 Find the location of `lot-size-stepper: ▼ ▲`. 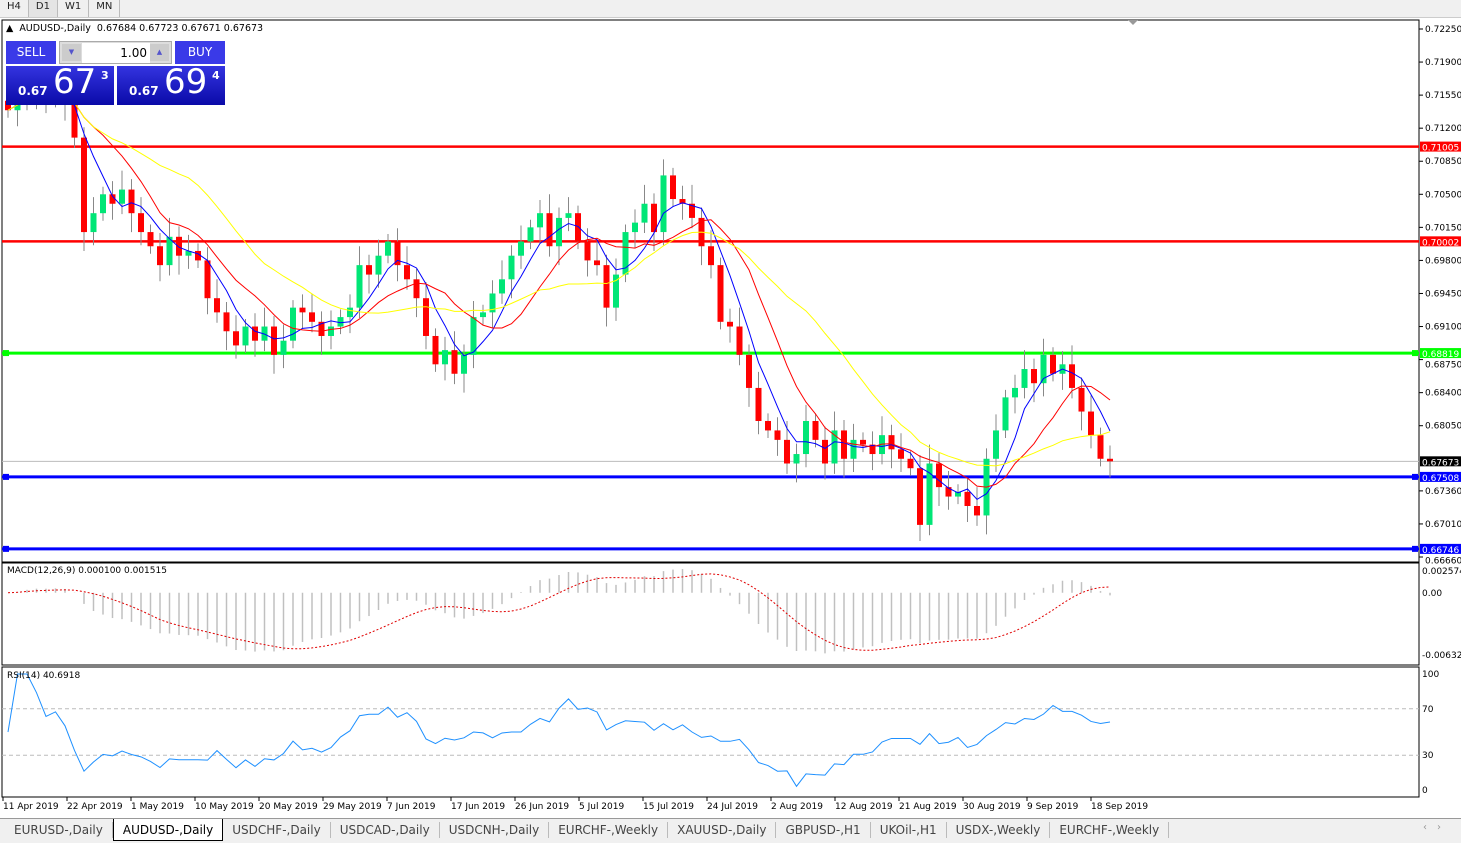

lot-size-stepper: ▼ ▲ is located at coordinates (115, 52).